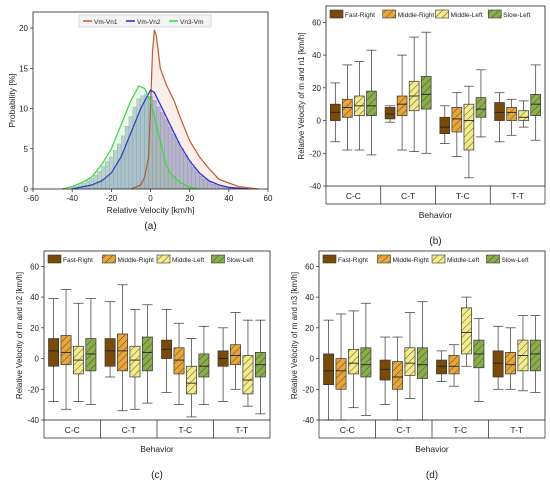 The image size is (550, 481). I want to click on x-tick-label: -20, so click(112, 198).